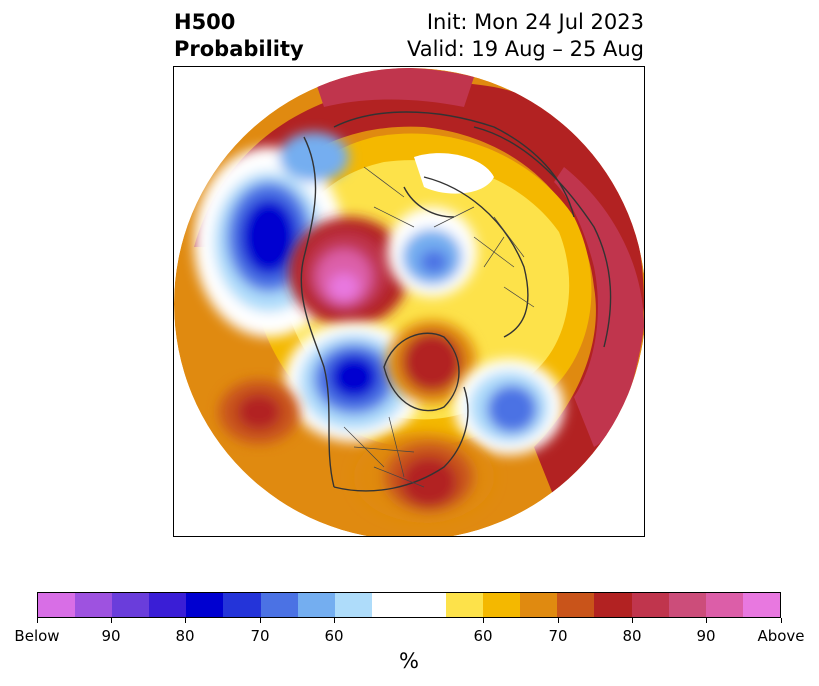 The image size is (819, 686). I want to click on variable-label: H500, so click(205, 22).